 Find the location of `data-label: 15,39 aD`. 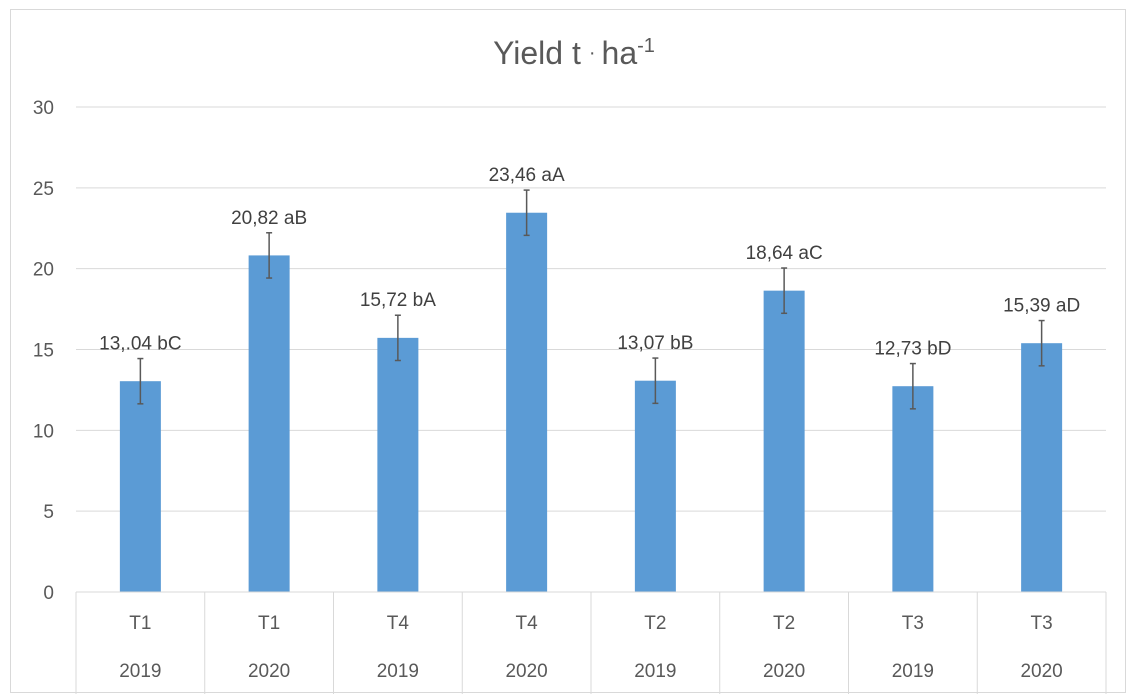

data-label: 15,39 aD is located at coordinates (1041, 306).